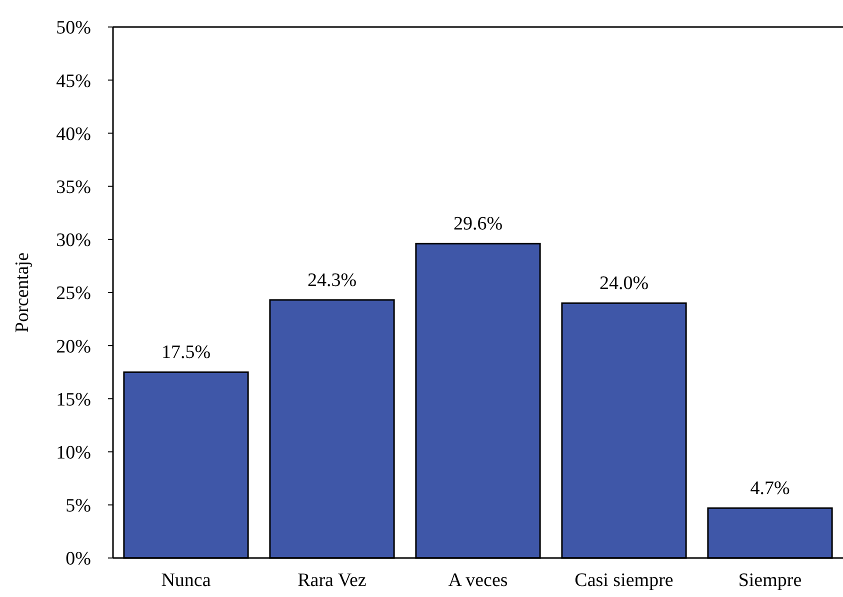 The width and height of the screenshot is (843, 597). What do you see at coordinates (79, 506) in the screenshot?
I see `y-tick-label: 5%` at bounding box center [79, 506].